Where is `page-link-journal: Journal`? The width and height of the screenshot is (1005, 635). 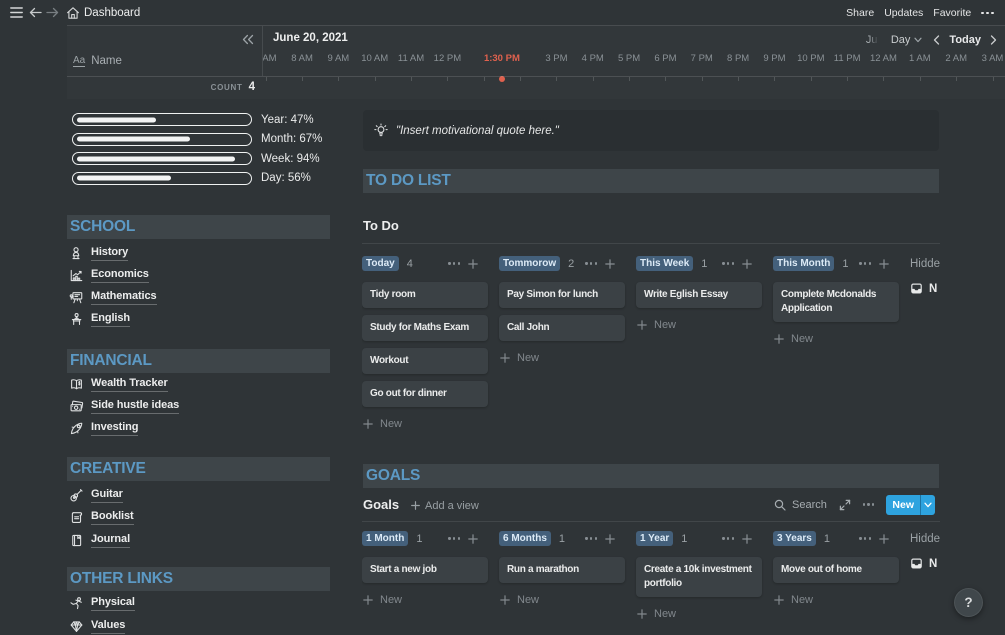
page-link-journal: Journal is located at coordinates (99, 540).